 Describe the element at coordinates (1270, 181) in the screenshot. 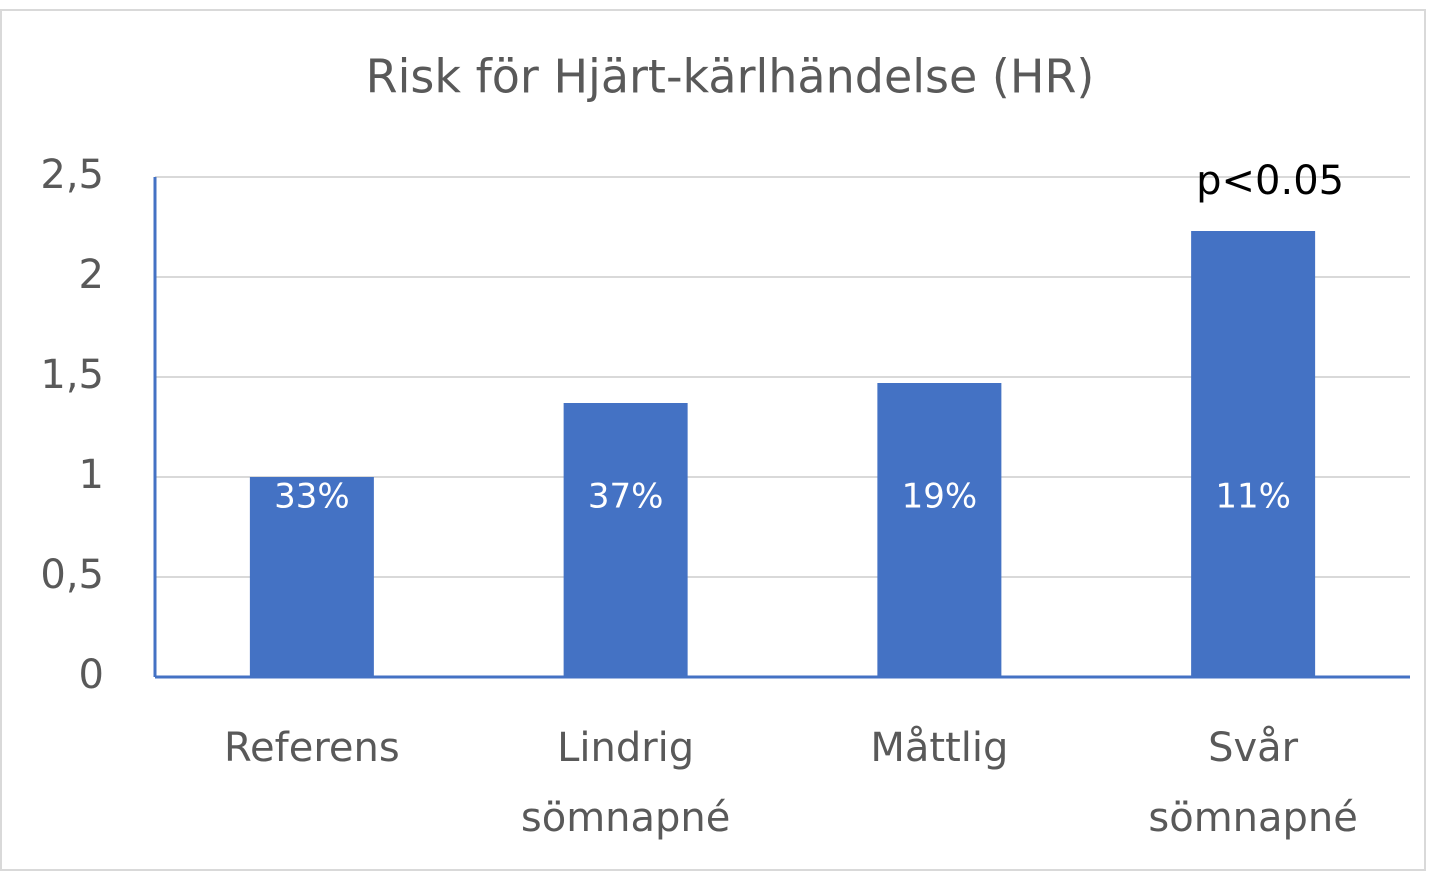

I see `annotation: p<0.05` at that location.